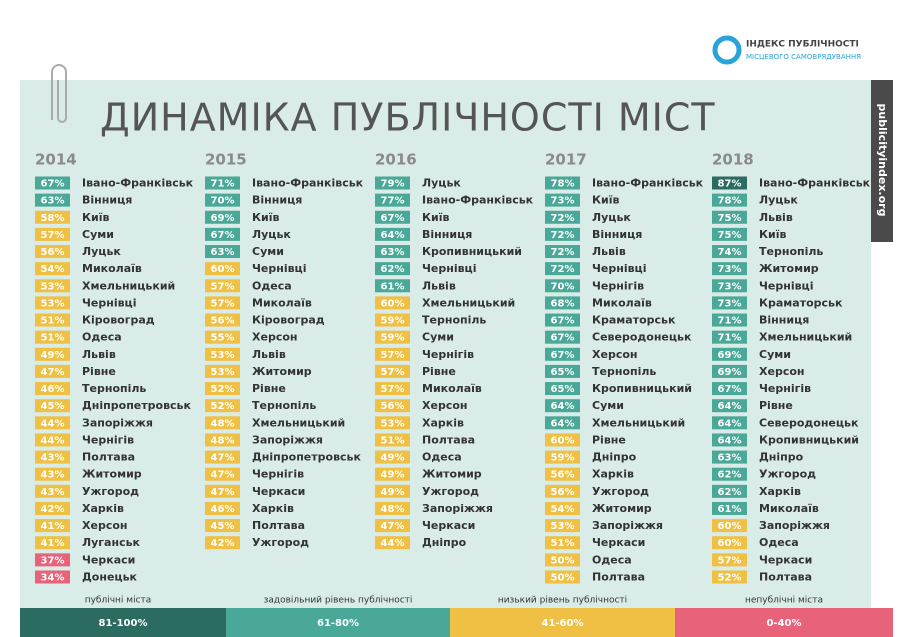 This screenshot has height=637, width=900. What do you see at coordinates (730, 475) in the screenshot?
I see `percent: 62%` at bounding box center [730, 475].